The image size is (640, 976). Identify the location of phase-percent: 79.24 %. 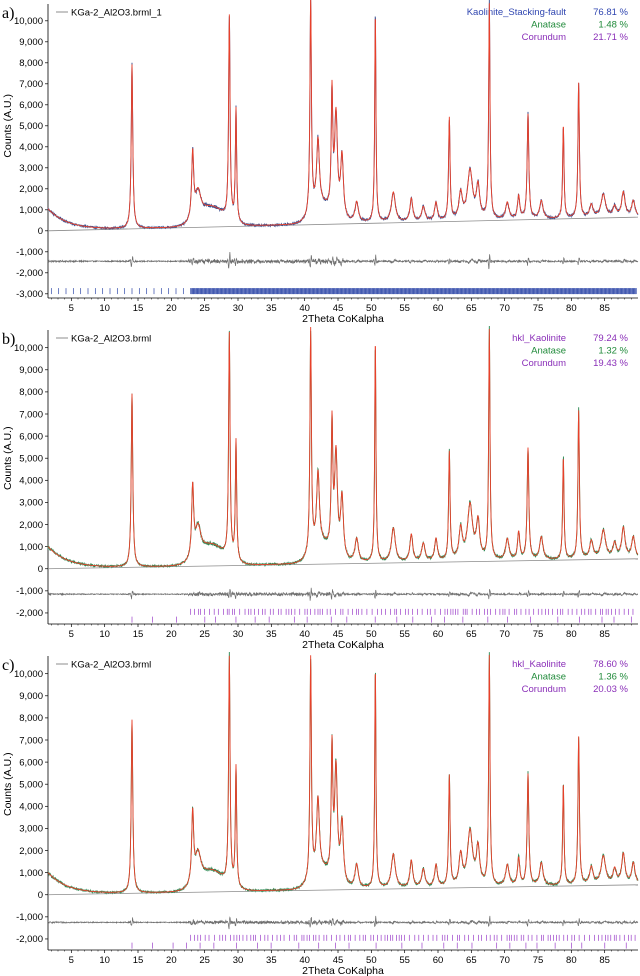
(610, 338).